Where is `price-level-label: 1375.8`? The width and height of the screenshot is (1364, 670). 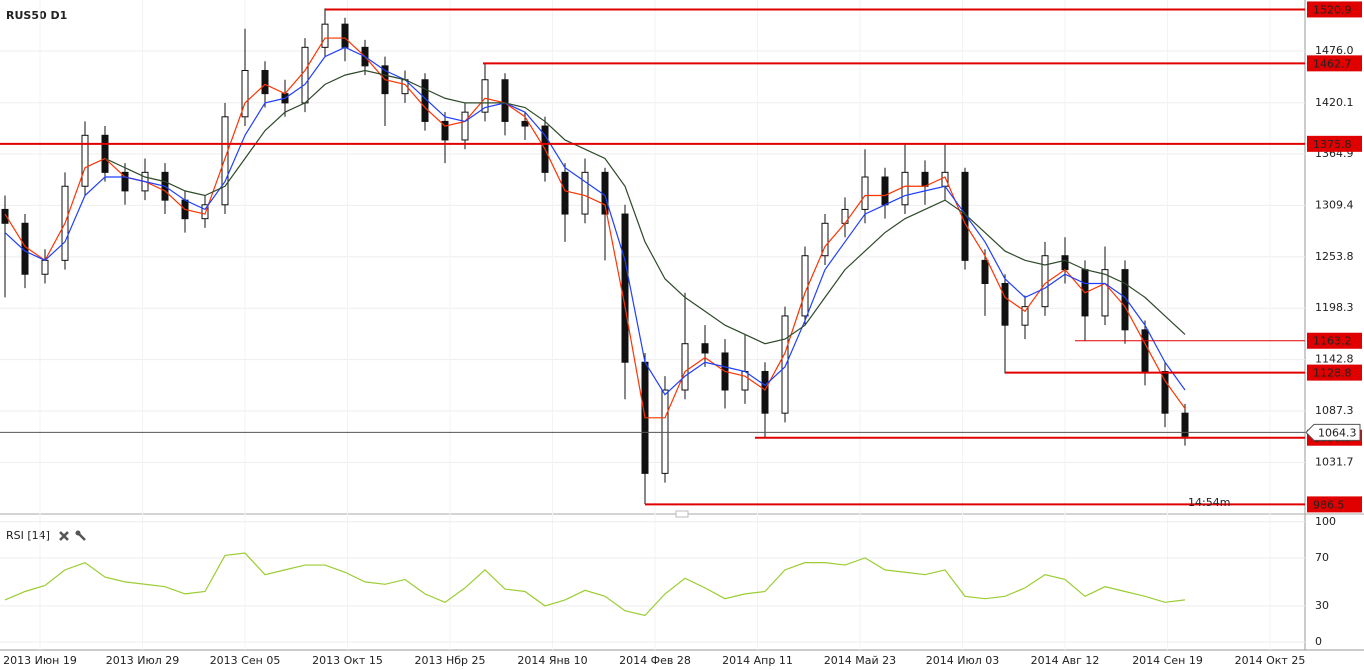 price-level-label: 1375.8 is located at coordinates (1332, 144).